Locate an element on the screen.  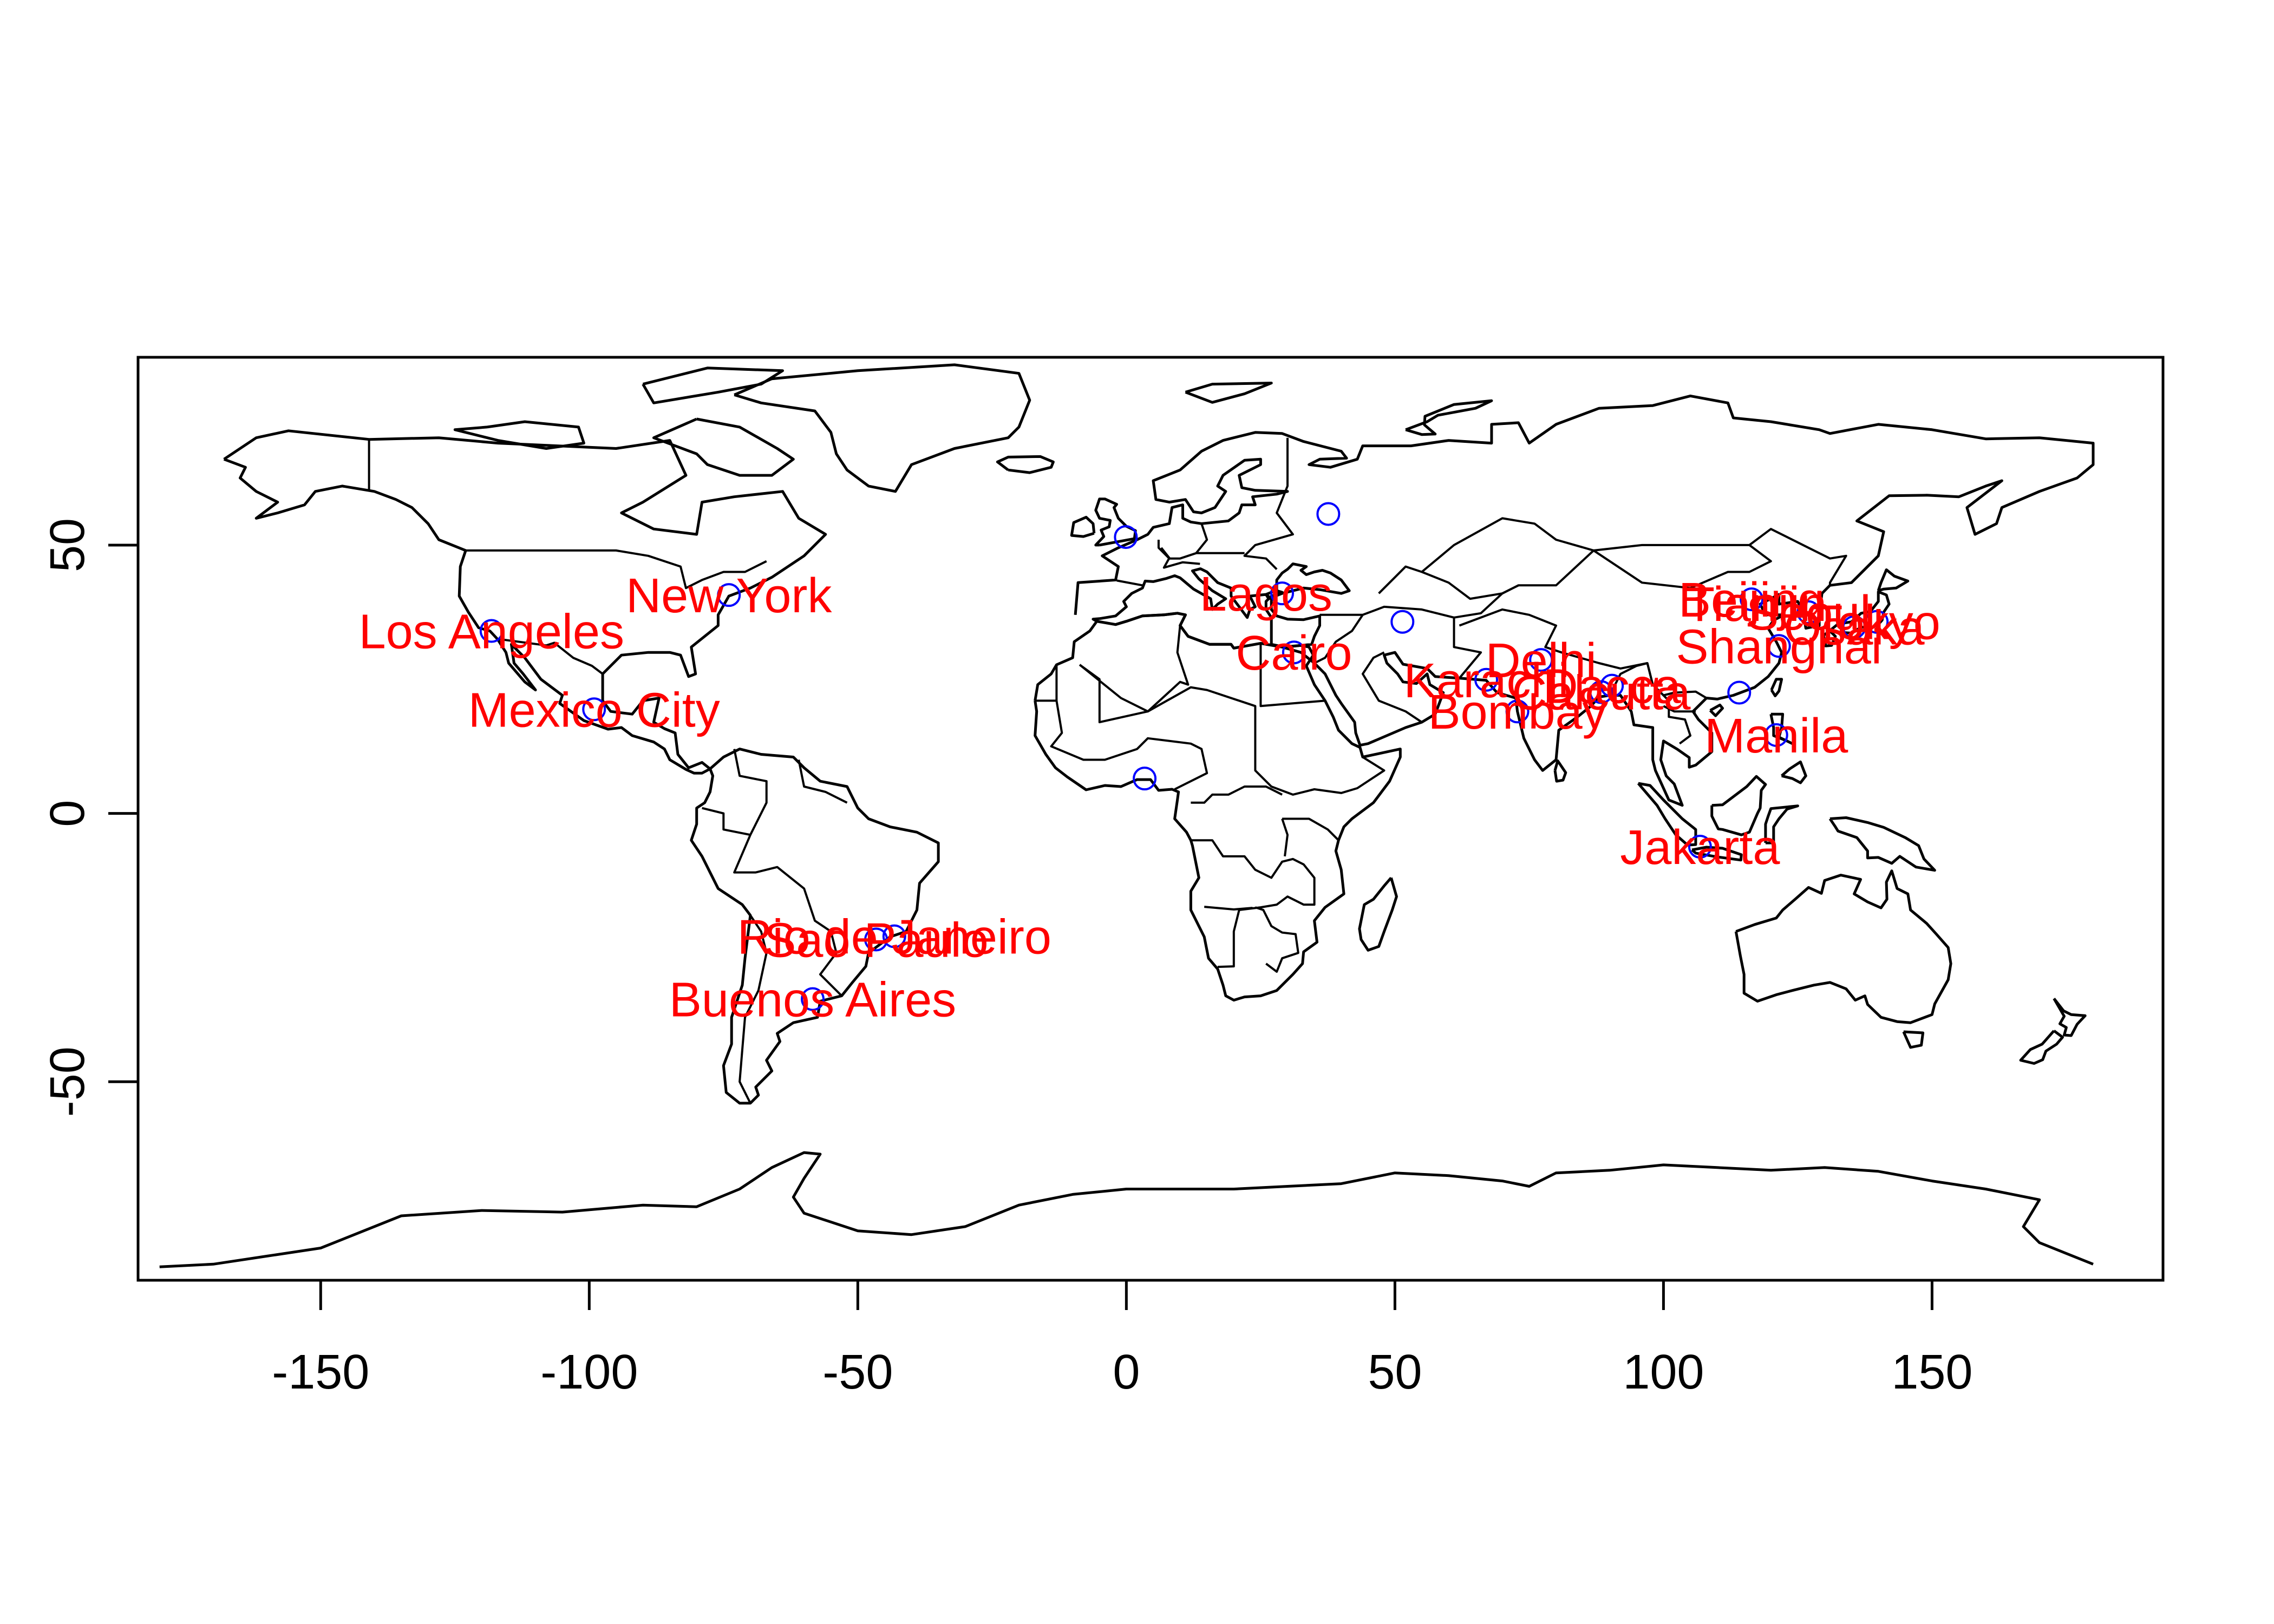
city-label: Dacca is located at coordinates (1613, 687).